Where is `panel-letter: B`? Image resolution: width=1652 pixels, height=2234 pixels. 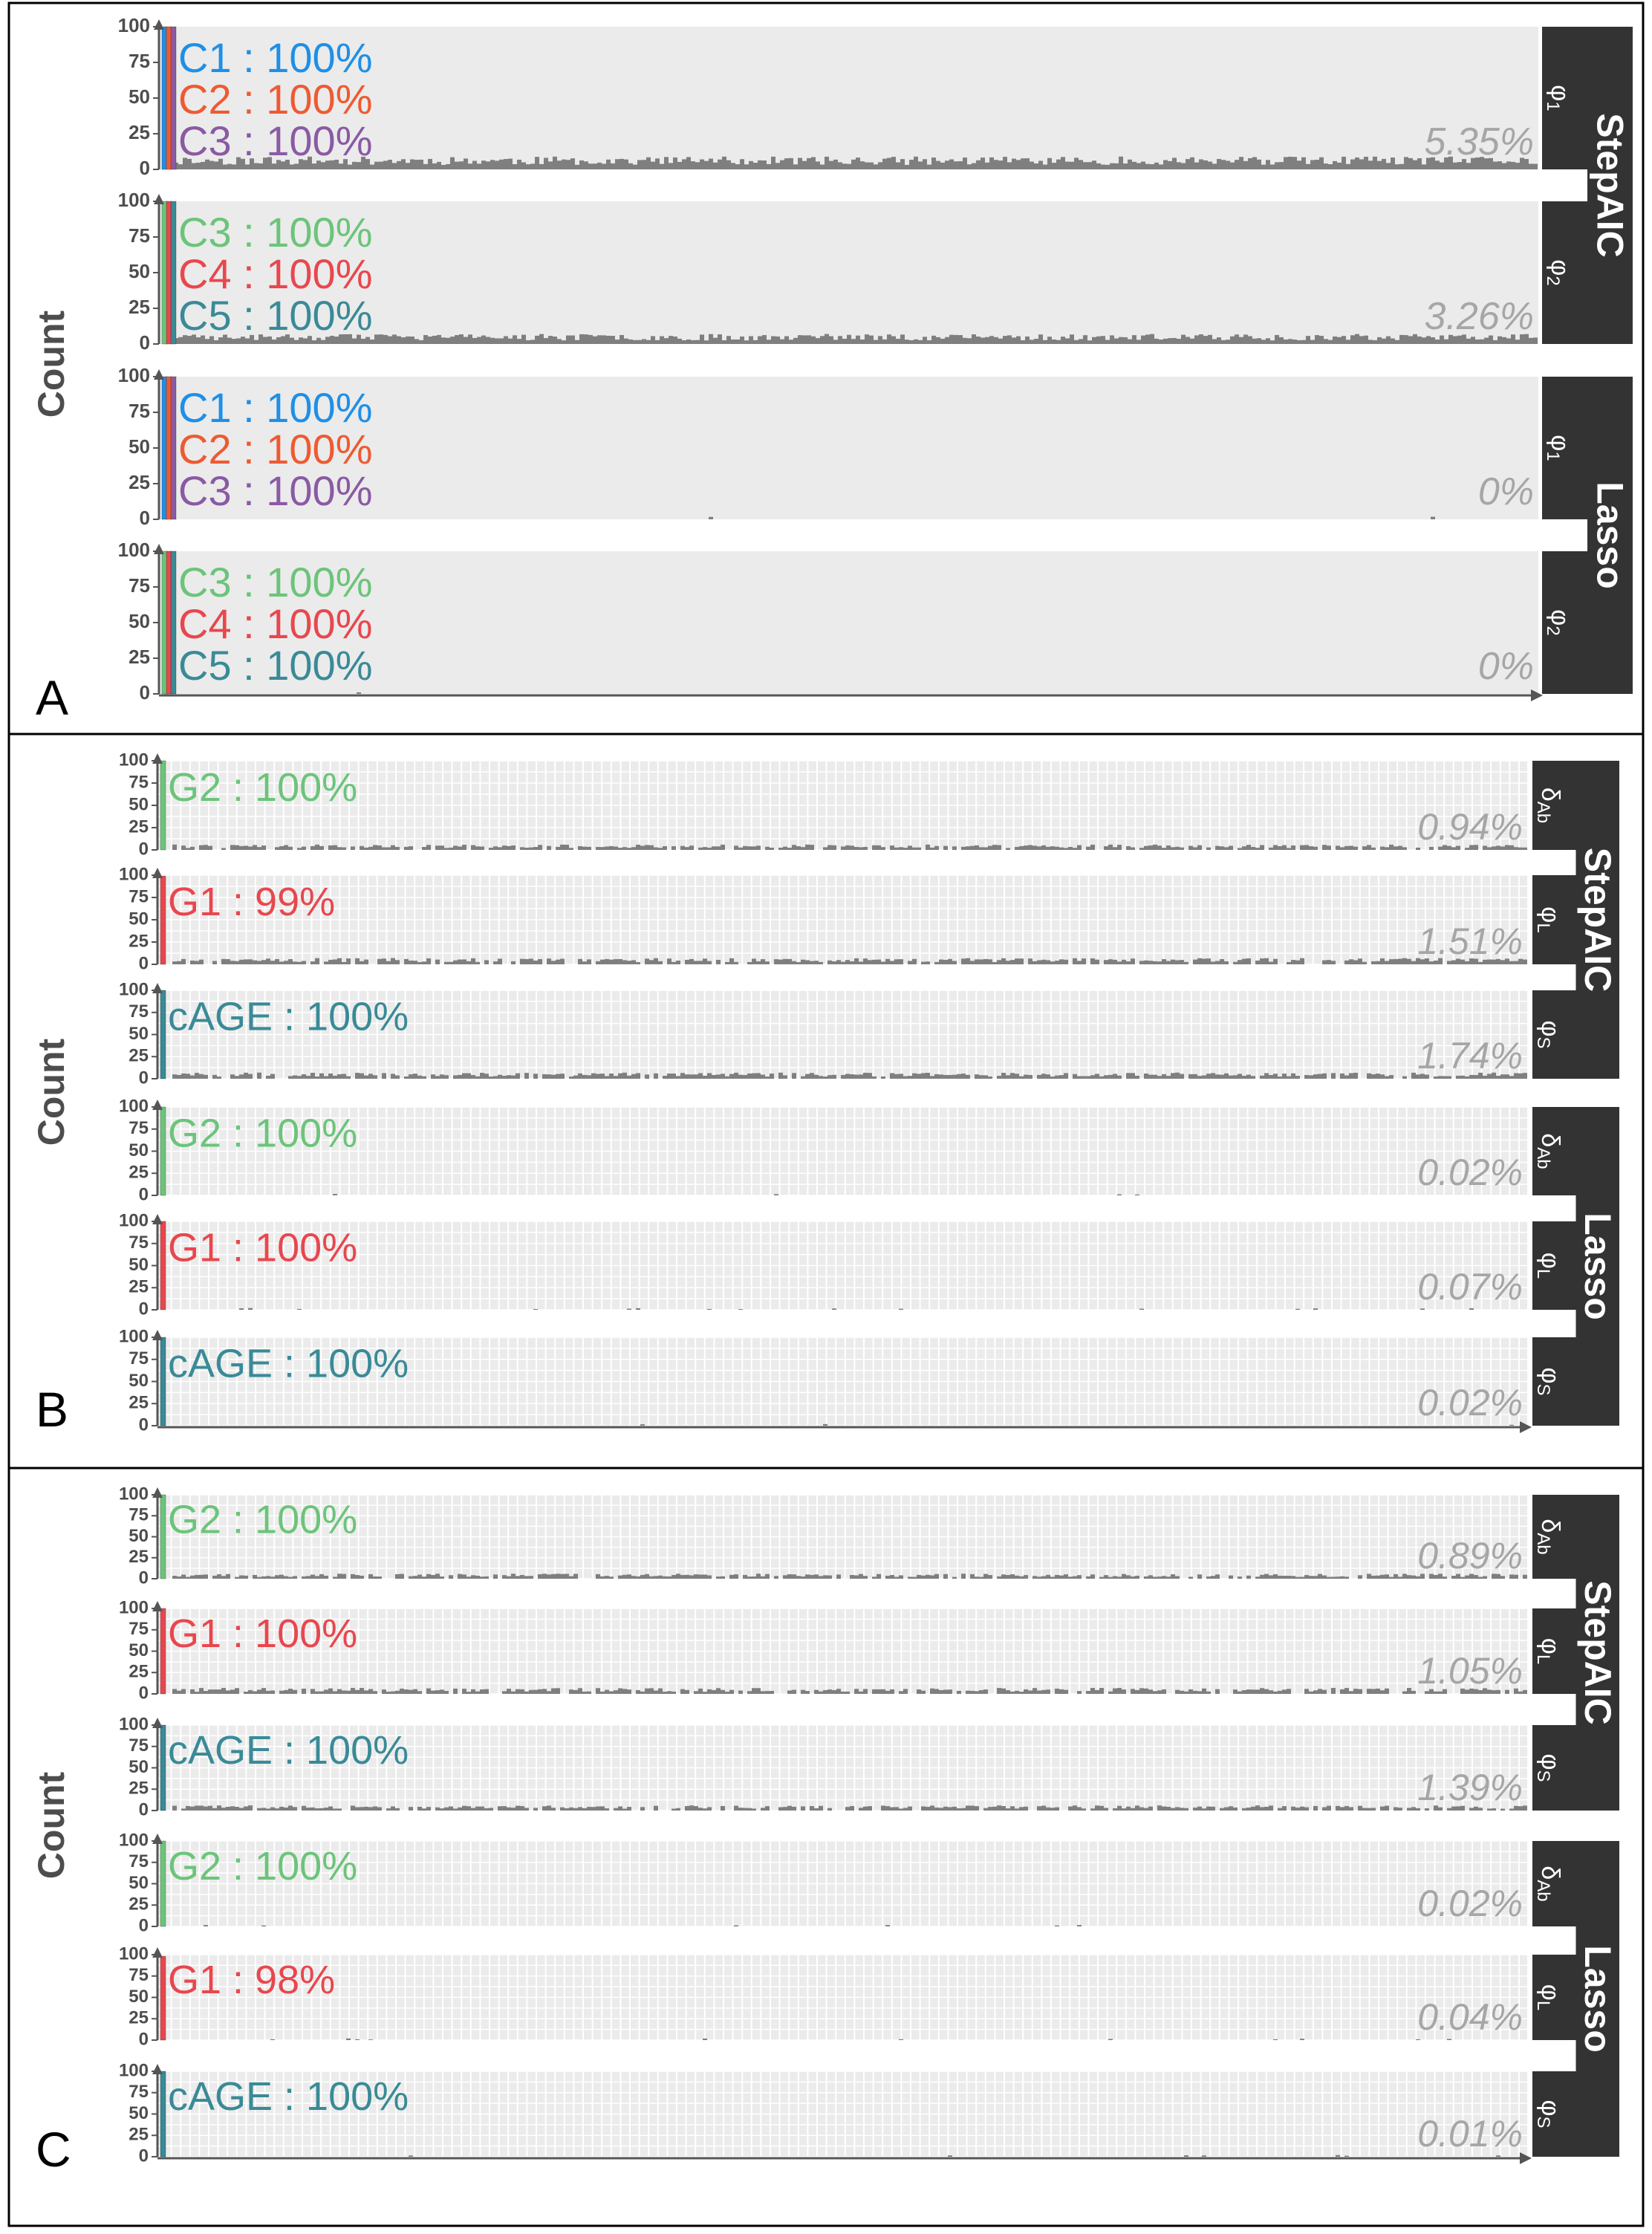 panel-letter: B is located at coordinates (52, 1409).